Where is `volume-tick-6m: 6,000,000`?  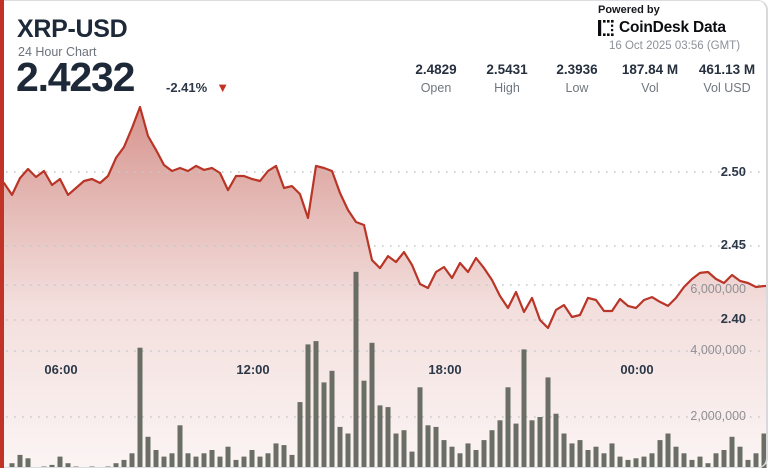 volume-tick-6m: 6,000,000 is located at coordinates (718, 289).